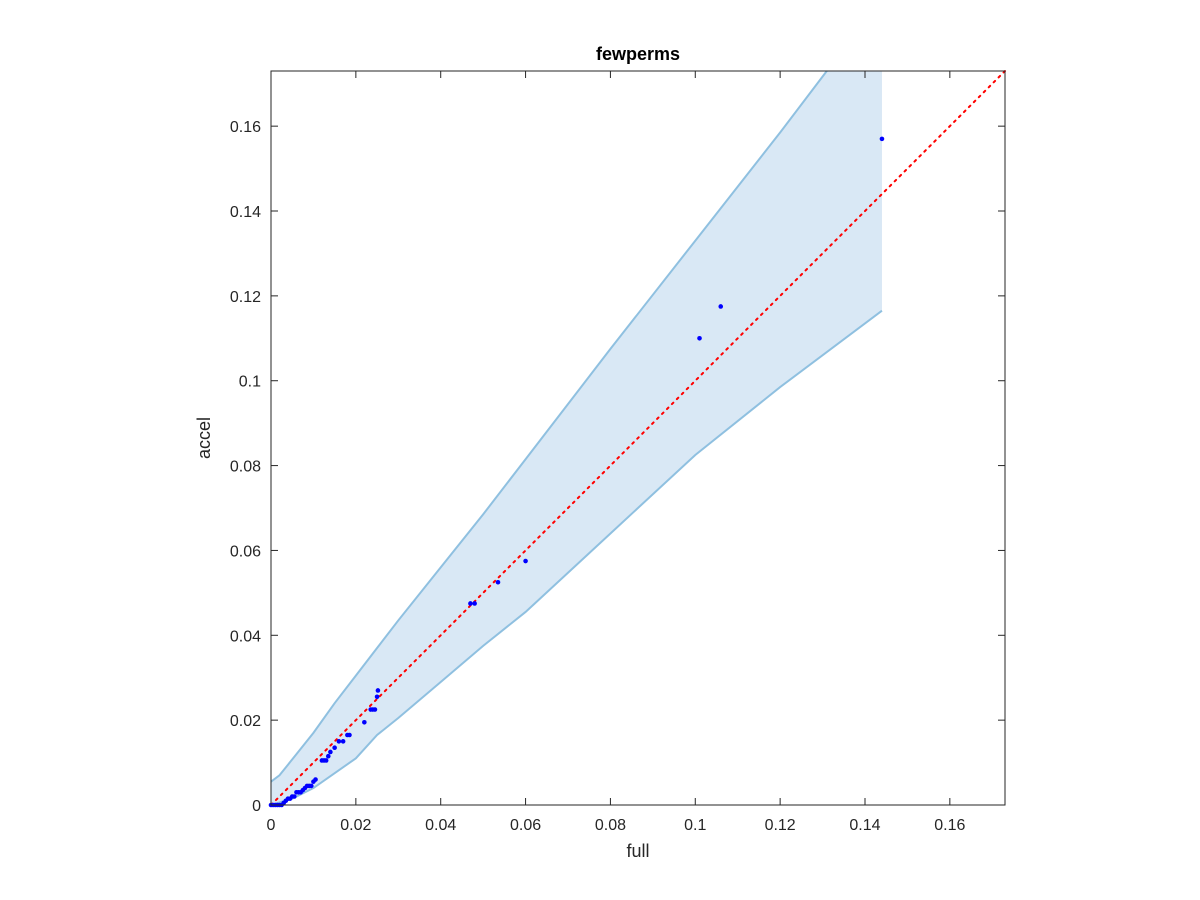  Describe the element at coordinates (638, 54) in the screenshot. I see `chart-title: fewperms` at that location.